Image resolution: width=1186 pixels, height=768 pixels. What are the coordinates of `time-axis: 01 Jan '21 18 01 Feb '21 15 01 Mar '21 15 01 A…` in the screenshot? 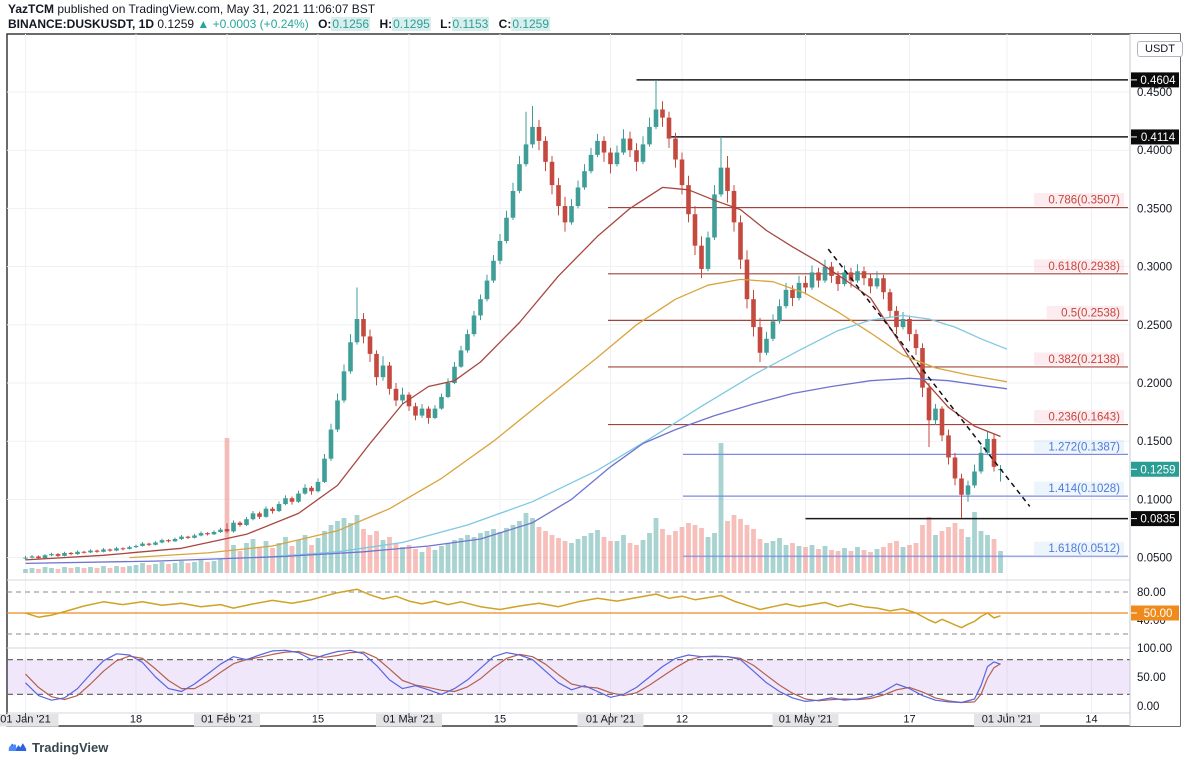 It's located at (549, 720).